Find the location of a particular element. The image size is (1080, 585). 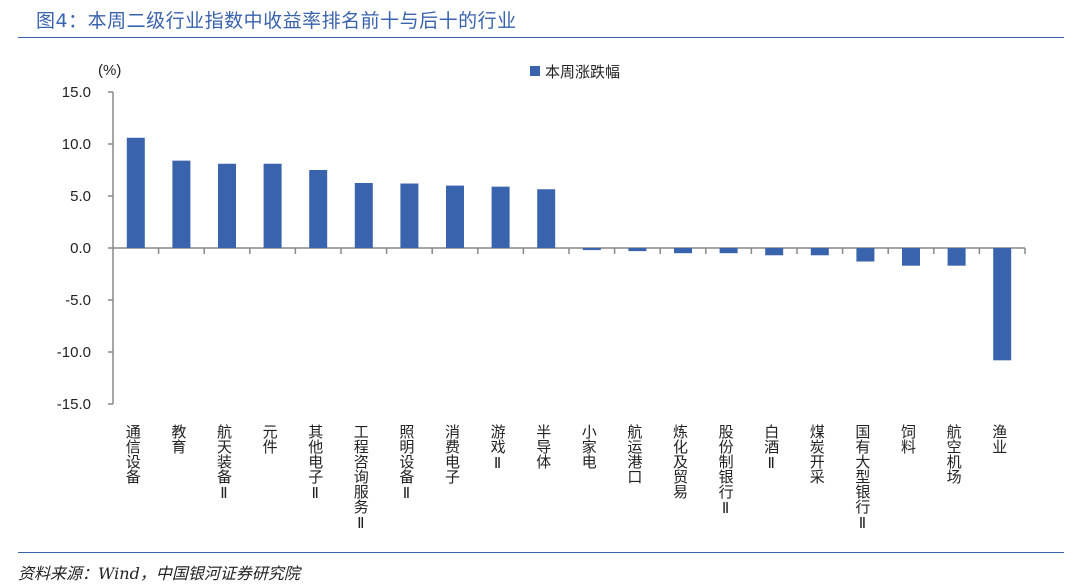

category-label: 饲料 is located at coordinates (908, 439).